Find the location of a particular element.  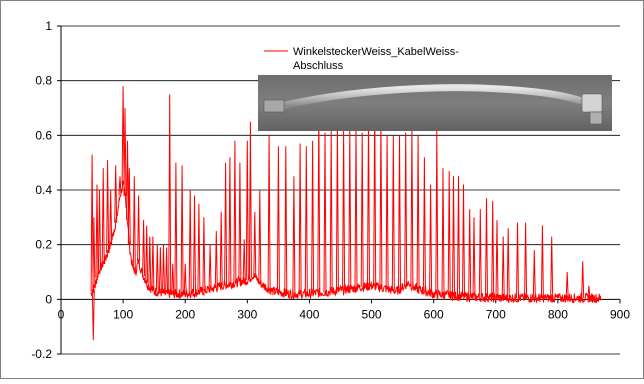

y-tick-label: -0.2 is located at coordinates (41, 354).